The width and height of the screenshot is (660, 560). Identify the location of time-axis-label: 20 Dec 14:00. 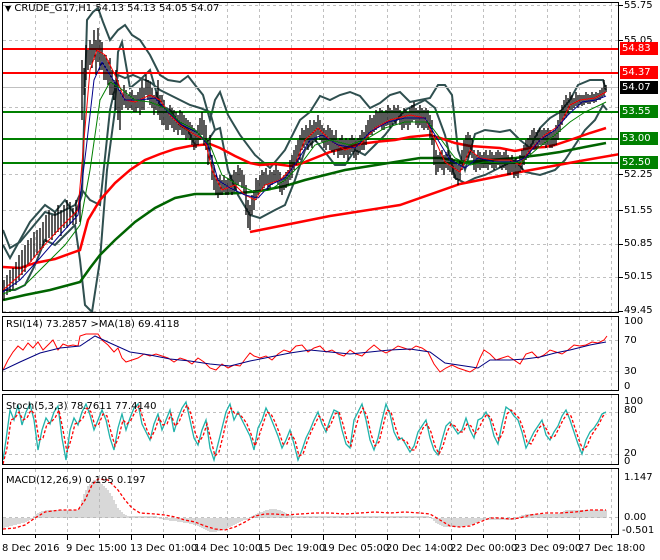
(420, 548).